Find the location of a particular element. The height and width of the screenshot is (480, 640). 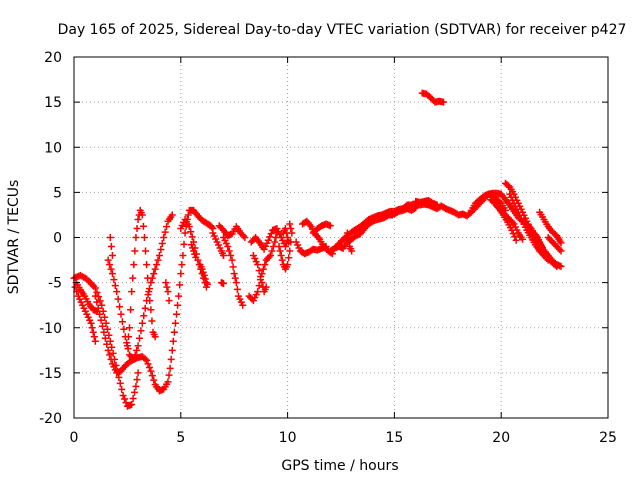

y-tick-label: 20 is located at coordinates (53, 58).